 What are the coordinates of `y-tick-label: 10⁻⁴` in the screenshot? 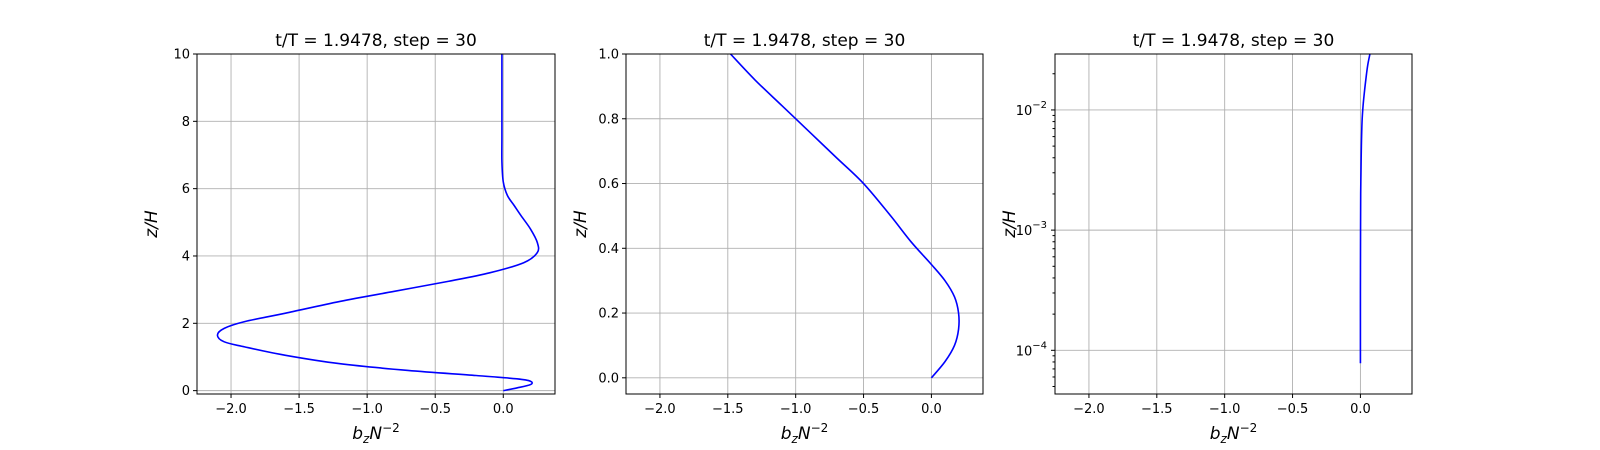 It's located at (1031, 349).